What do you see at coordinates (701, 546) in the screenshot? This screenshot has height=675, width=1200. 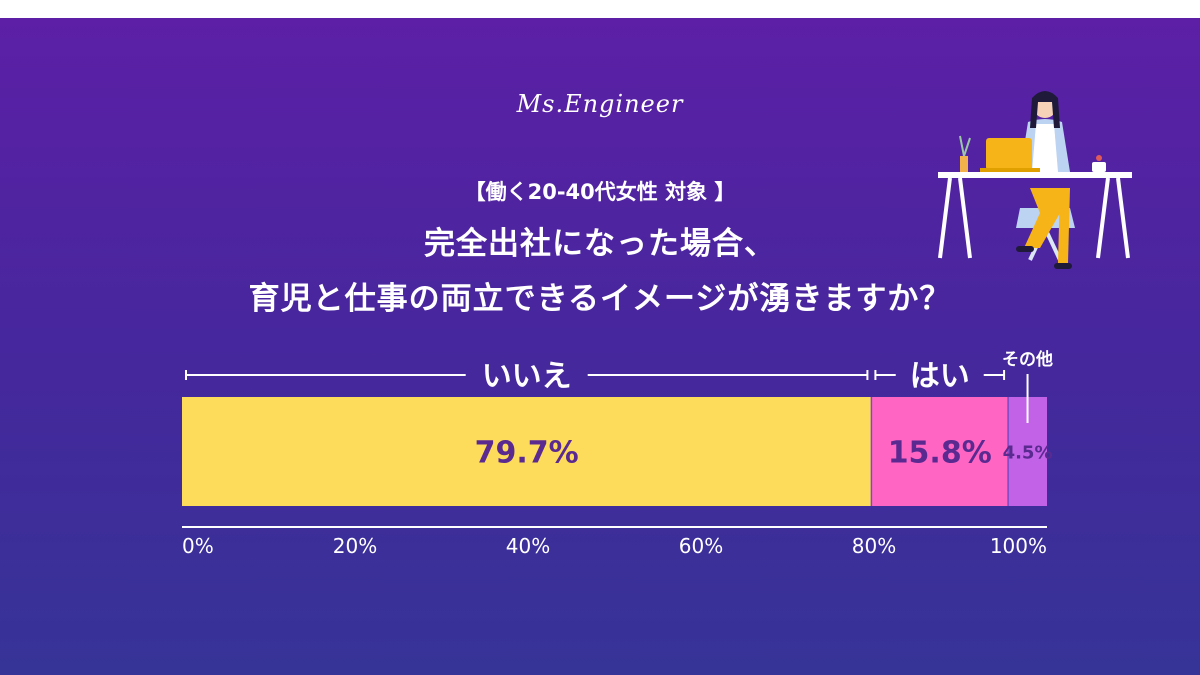 I see `x-tick-label: 60%` at bounding box center [701, 546].